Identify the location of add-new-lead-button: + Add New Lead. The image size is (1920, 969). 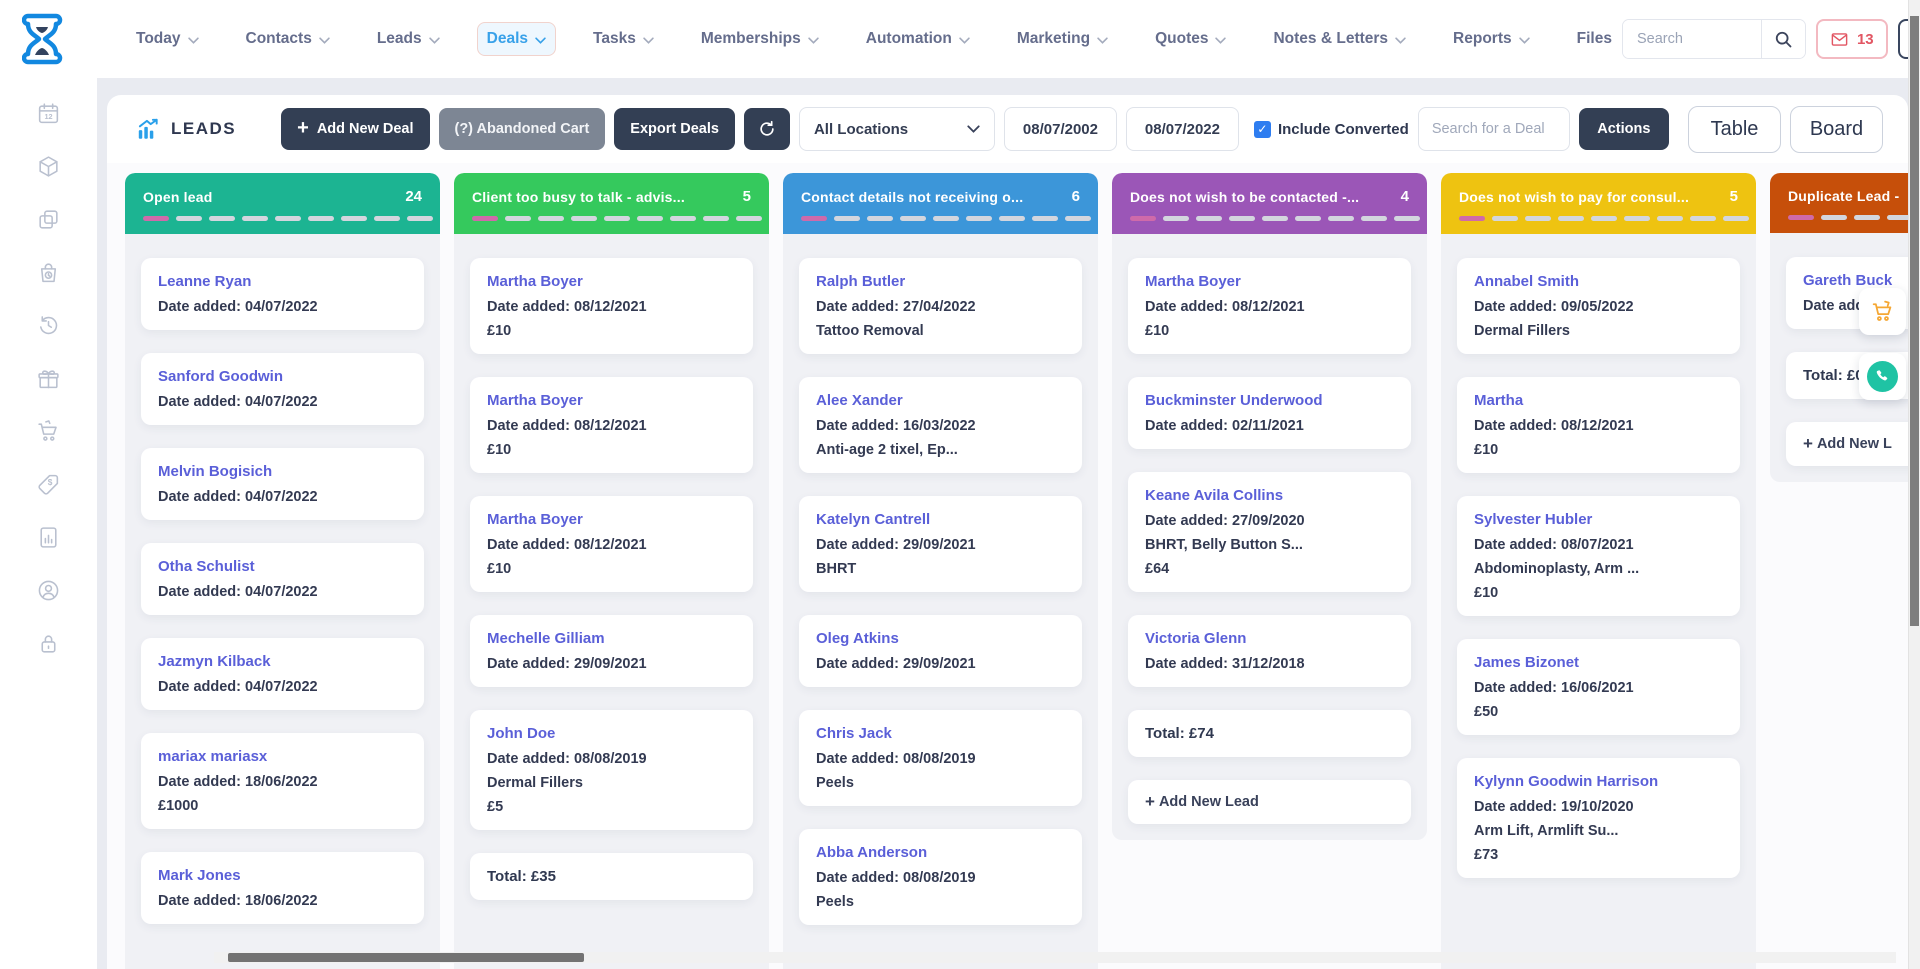
(1269, 802).